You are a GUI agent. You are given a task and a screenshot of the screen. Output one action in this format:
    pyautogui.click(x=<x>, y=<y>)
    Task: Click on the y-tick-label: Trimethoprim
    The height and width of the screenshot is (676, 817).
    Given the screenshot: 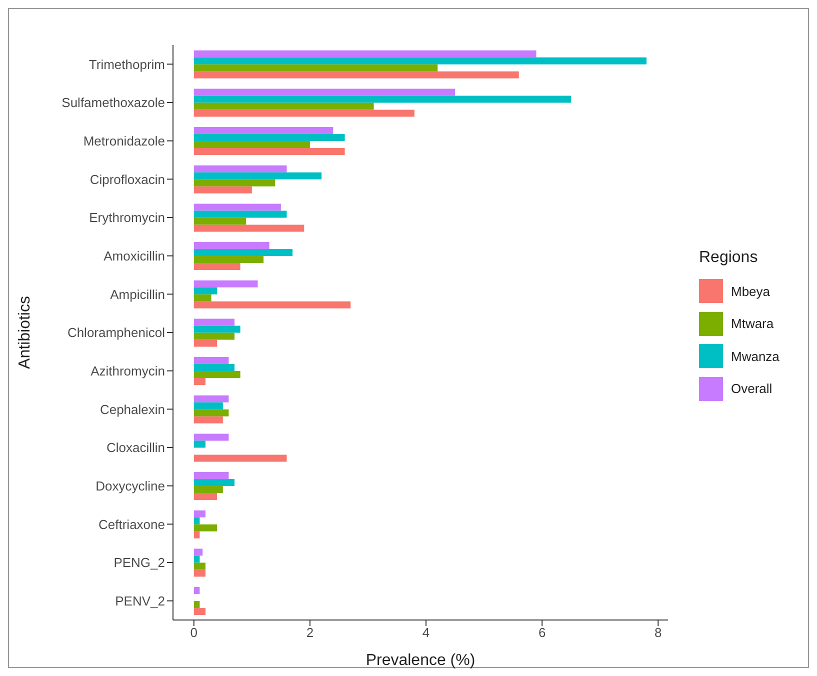 What is the action you would take?
    pyautogui.click(x=126, y=64)
    